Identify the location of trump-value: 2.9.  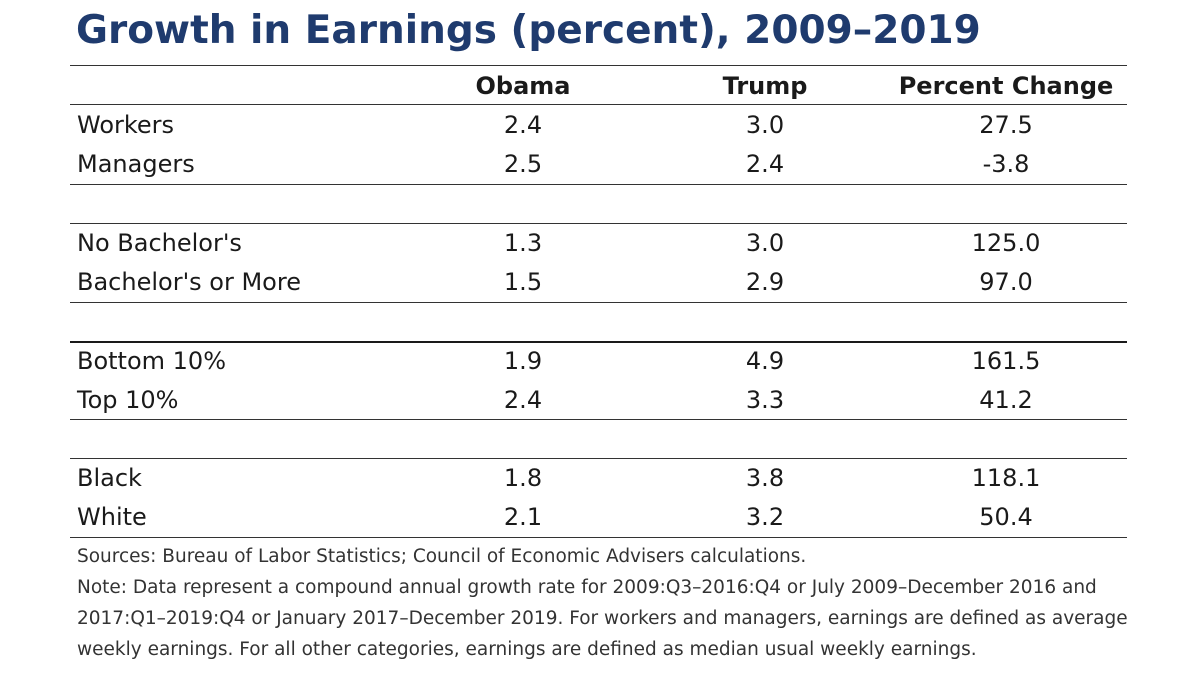
(765, 282).